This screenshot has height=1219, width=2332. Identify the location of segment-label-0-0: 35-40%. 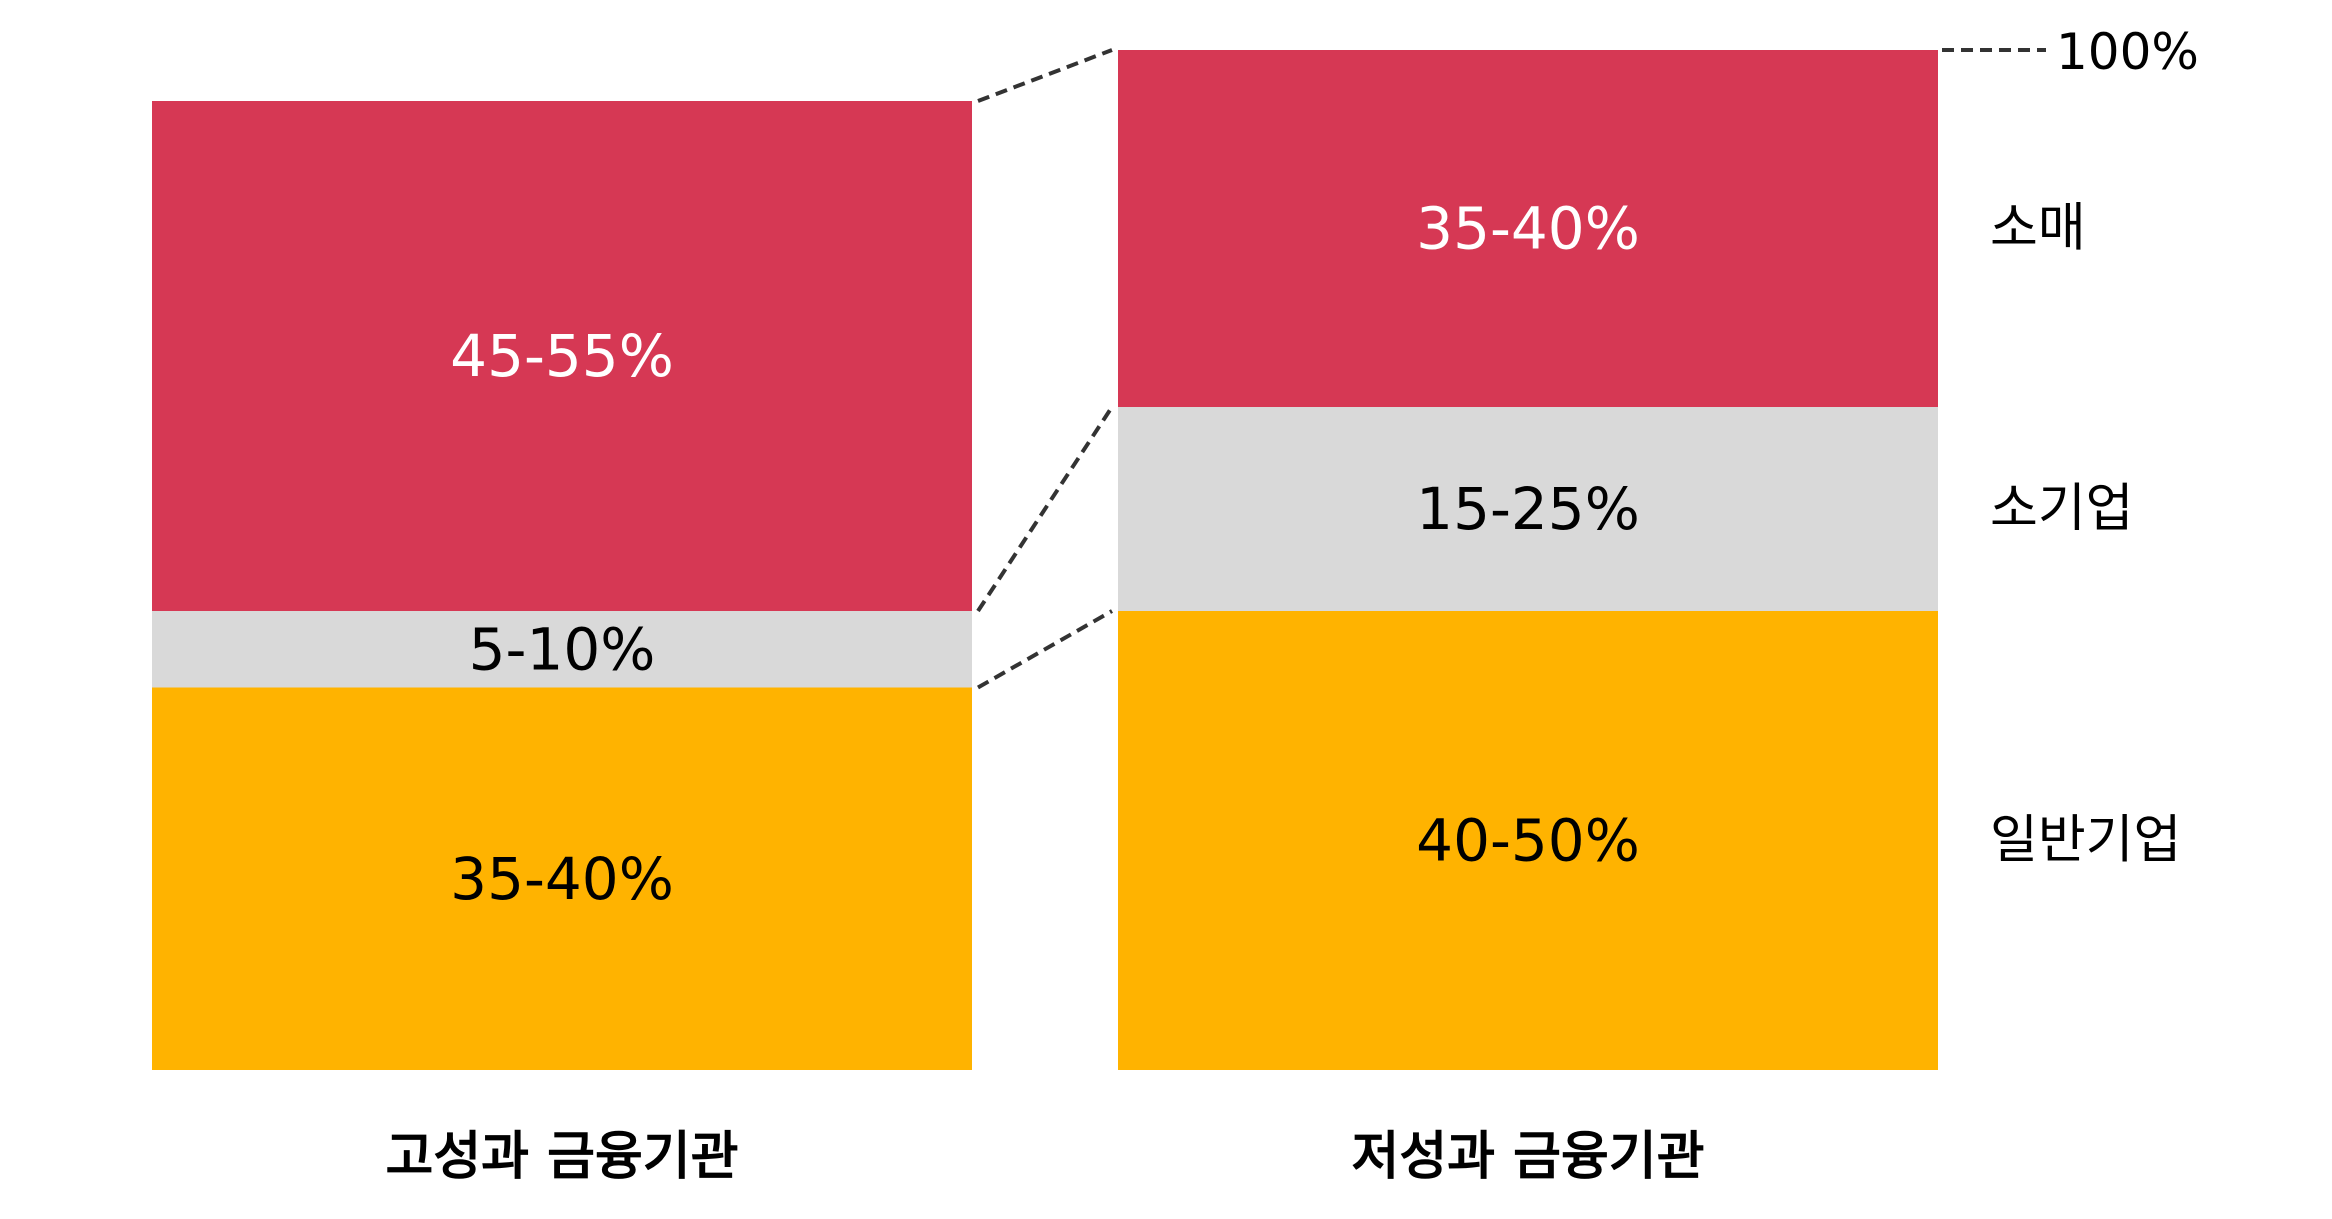
(562, 879).